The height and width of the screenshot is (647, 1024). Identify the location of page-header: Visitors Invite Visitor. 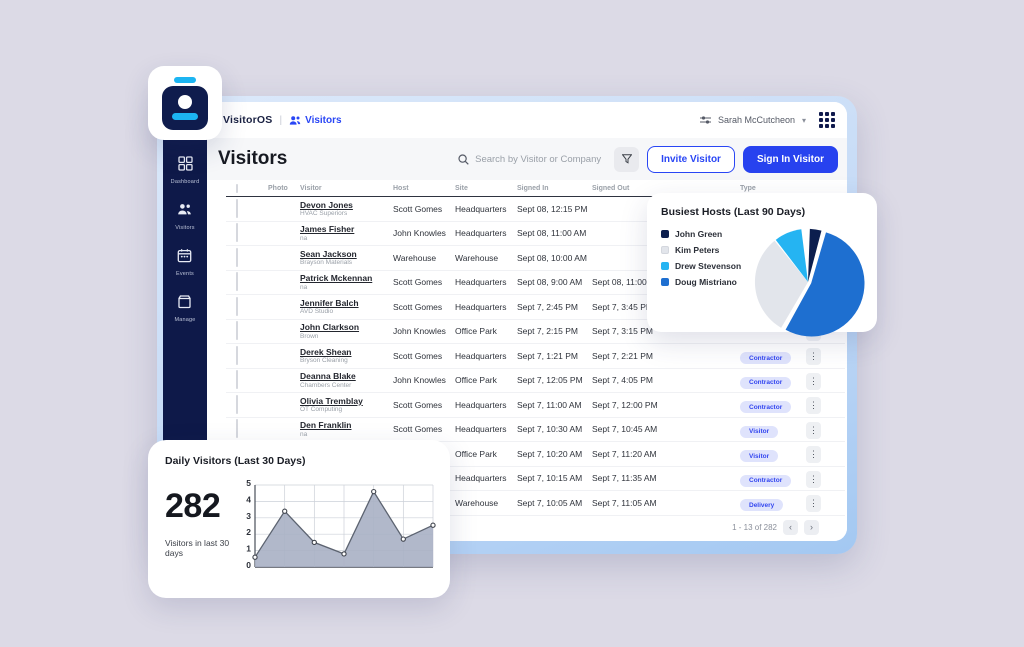
(527, 159).